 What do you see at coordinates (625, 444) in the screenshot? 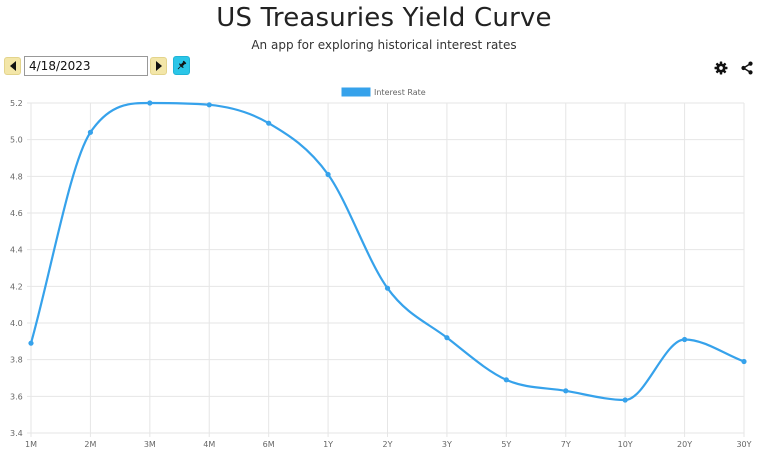
I see `x-tick-label: 10Y` at bounding box center [625, 444].